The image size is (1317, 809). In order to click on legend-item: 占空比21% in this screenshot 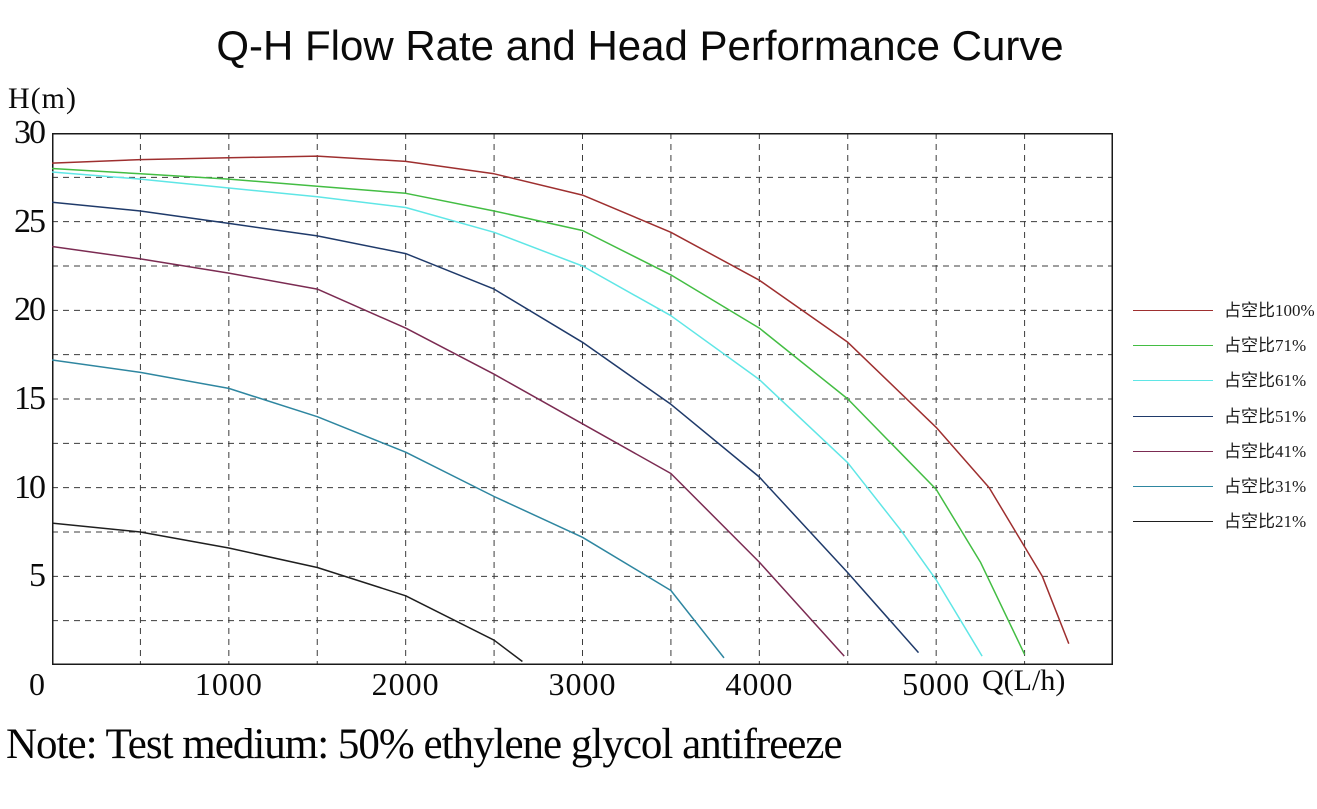, I will do `click(1219, 521)`.